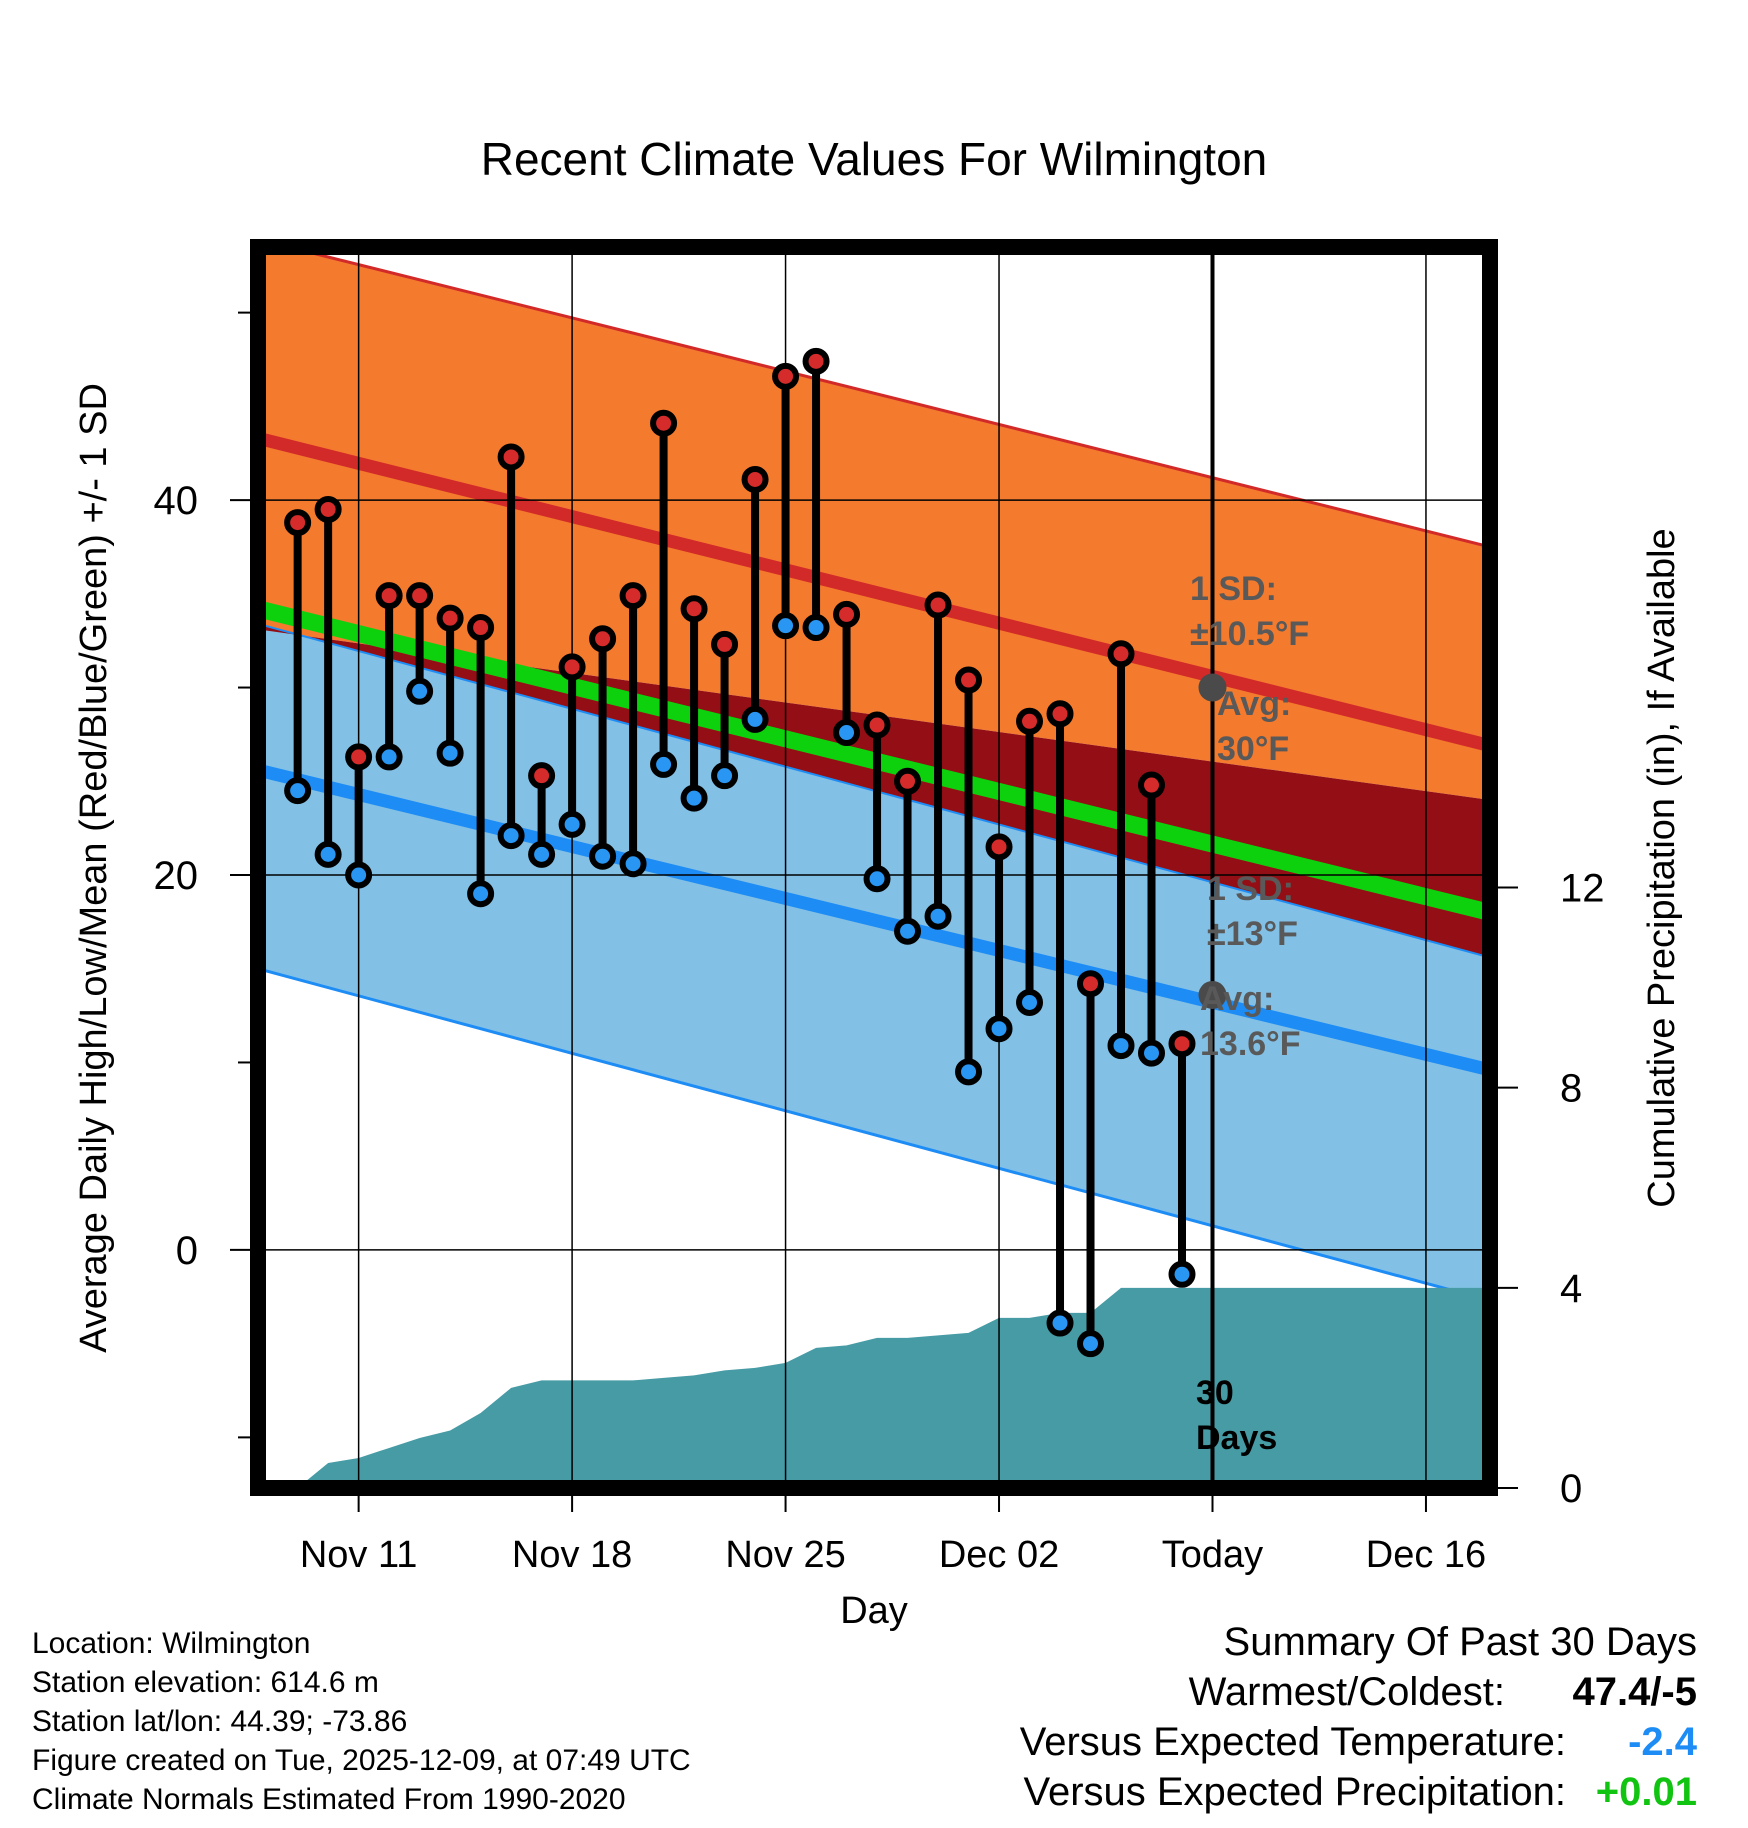  What do you see at coordinates (187, 1251) in the screenshot?
I see `y-tick-label: 0` at bounding box center [187, 1251].